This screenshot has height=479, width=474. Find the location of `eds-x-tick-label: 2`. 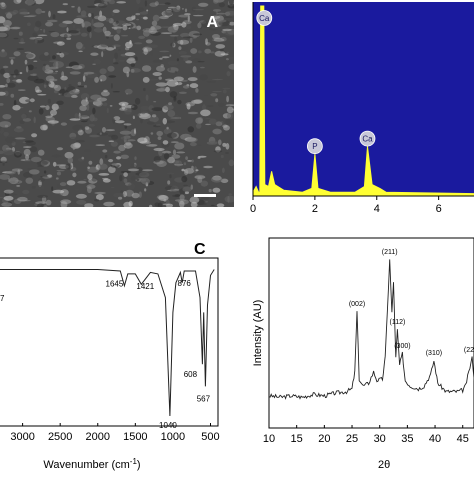

eds-x-tick-label: 2 is located at coordinates (315, 209).